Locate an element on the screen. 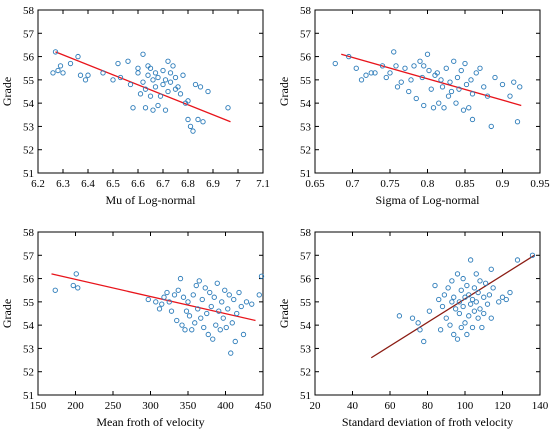 This screenshot has height=436, width=550. x-tick-label: 7.1 is located at coordinates (263, 184).